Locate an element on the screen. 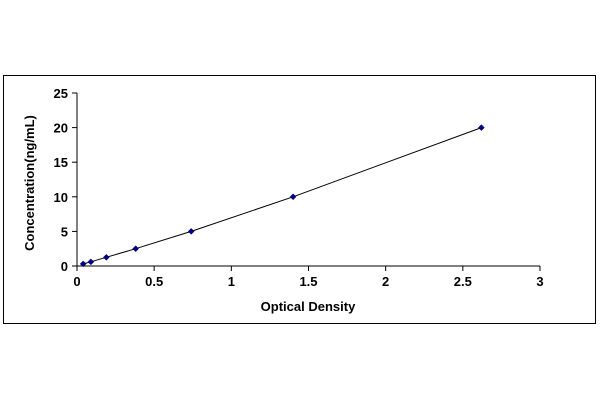 This screenshot has height=400, width=600. y-tick-label: 15 is located at coordinates (61, 162).